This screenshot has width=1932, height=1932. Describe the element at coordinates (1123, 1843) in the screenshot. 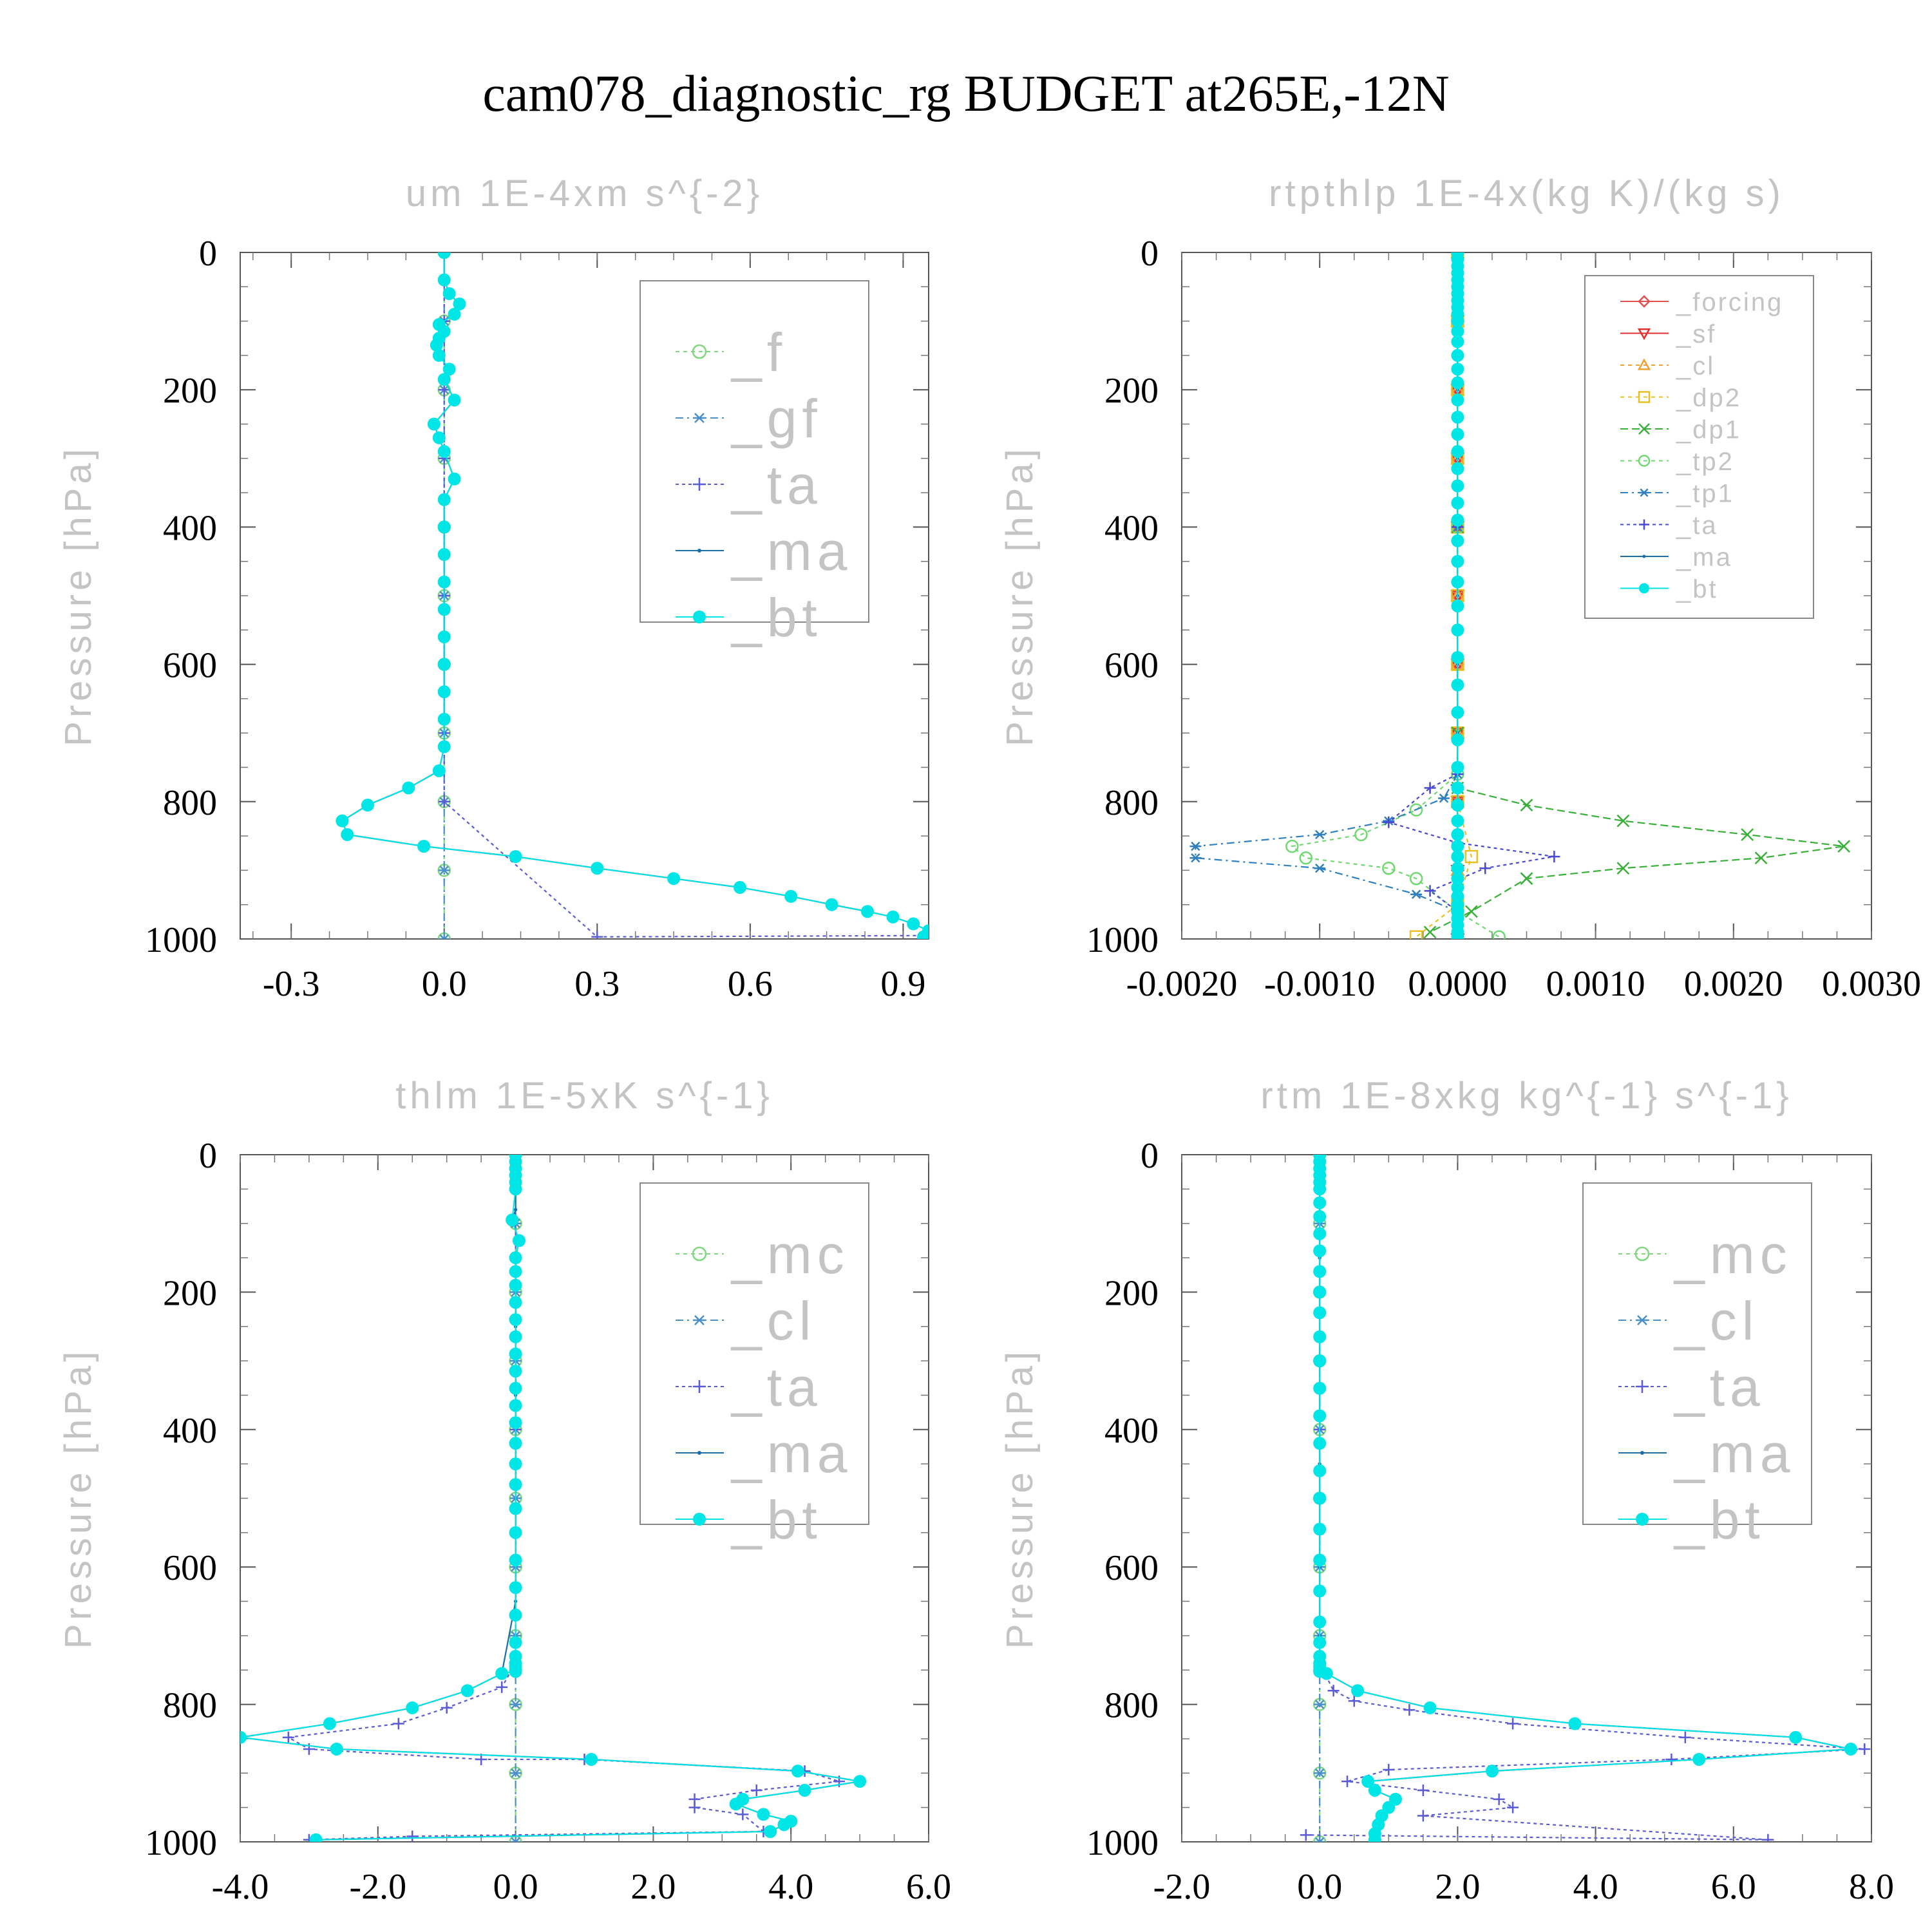

I see `y-tick-label: 1000` at that location.